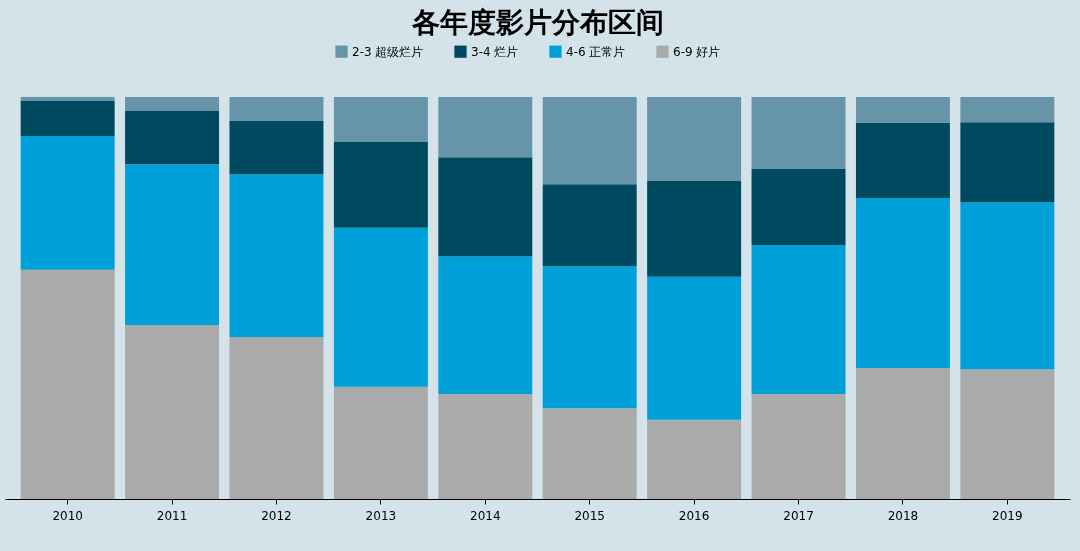  Describe the element at coordinates (697, 51) in the screenshot. I see `legend-label: 6-9 好片` at that location.